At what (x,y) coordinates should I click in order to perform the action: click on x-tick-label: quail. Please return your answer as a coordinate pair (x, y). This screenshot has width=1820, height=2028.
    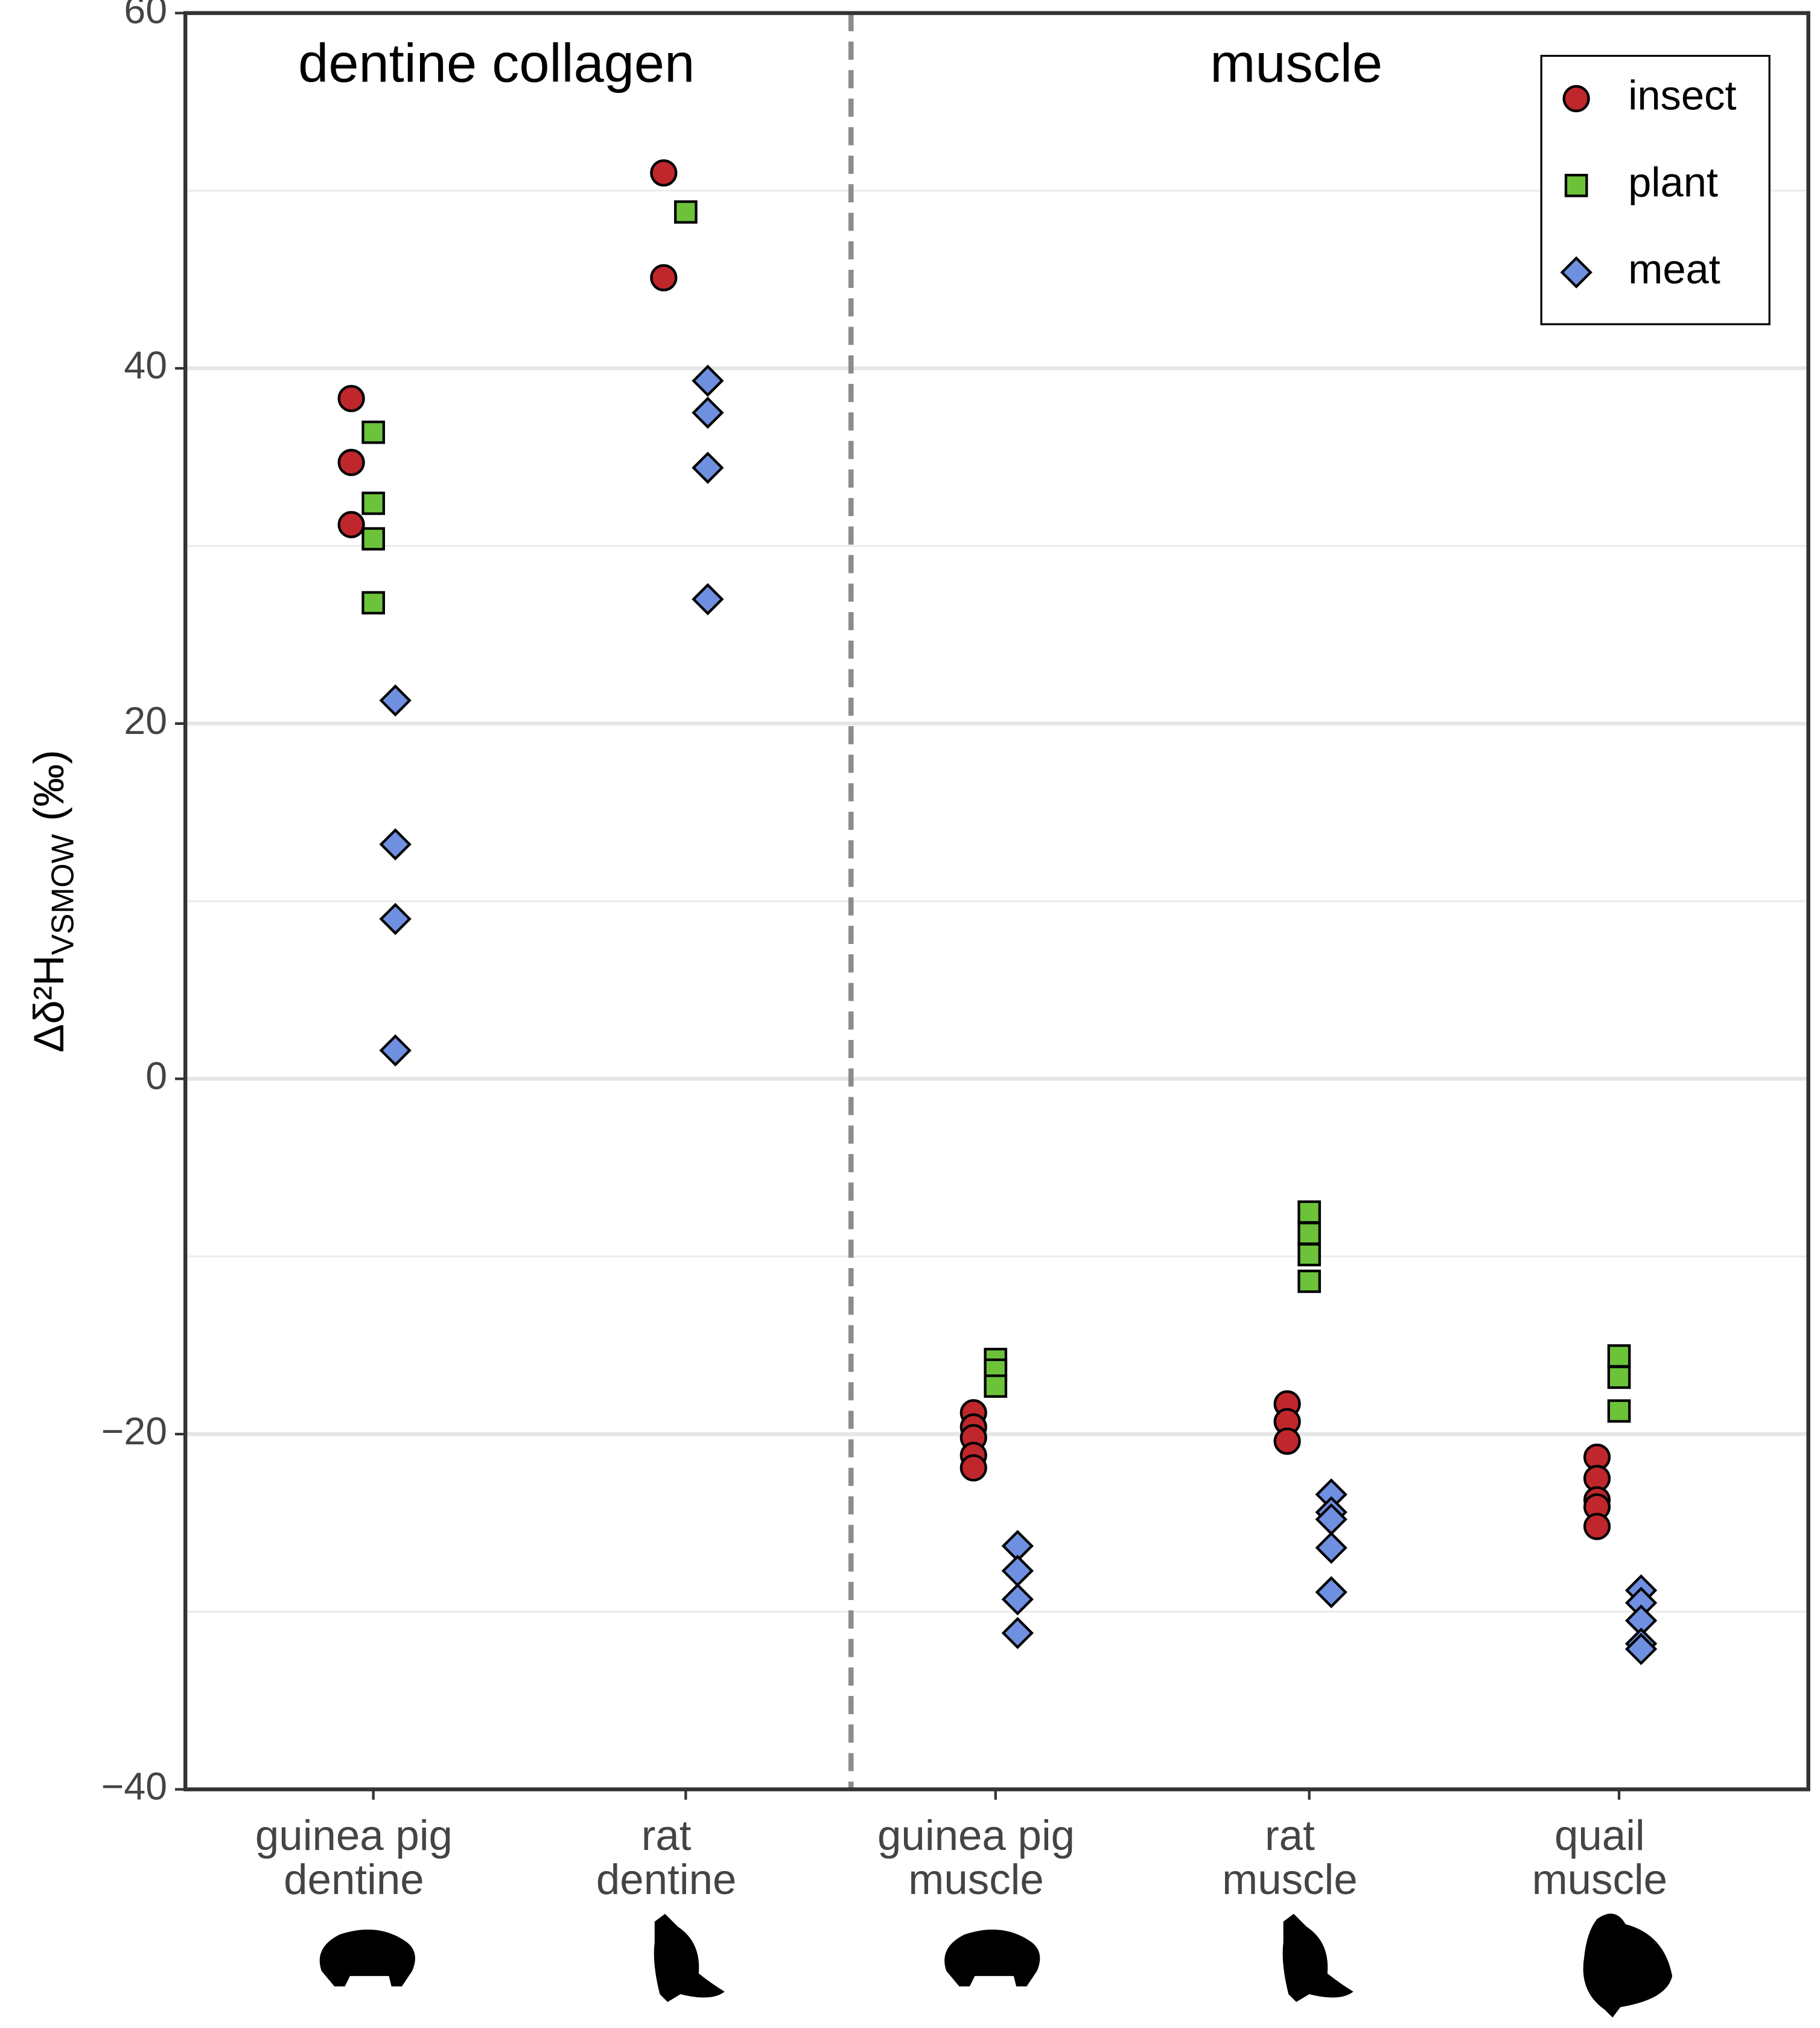
    Looking at the image, I should click on (1600, 1836).